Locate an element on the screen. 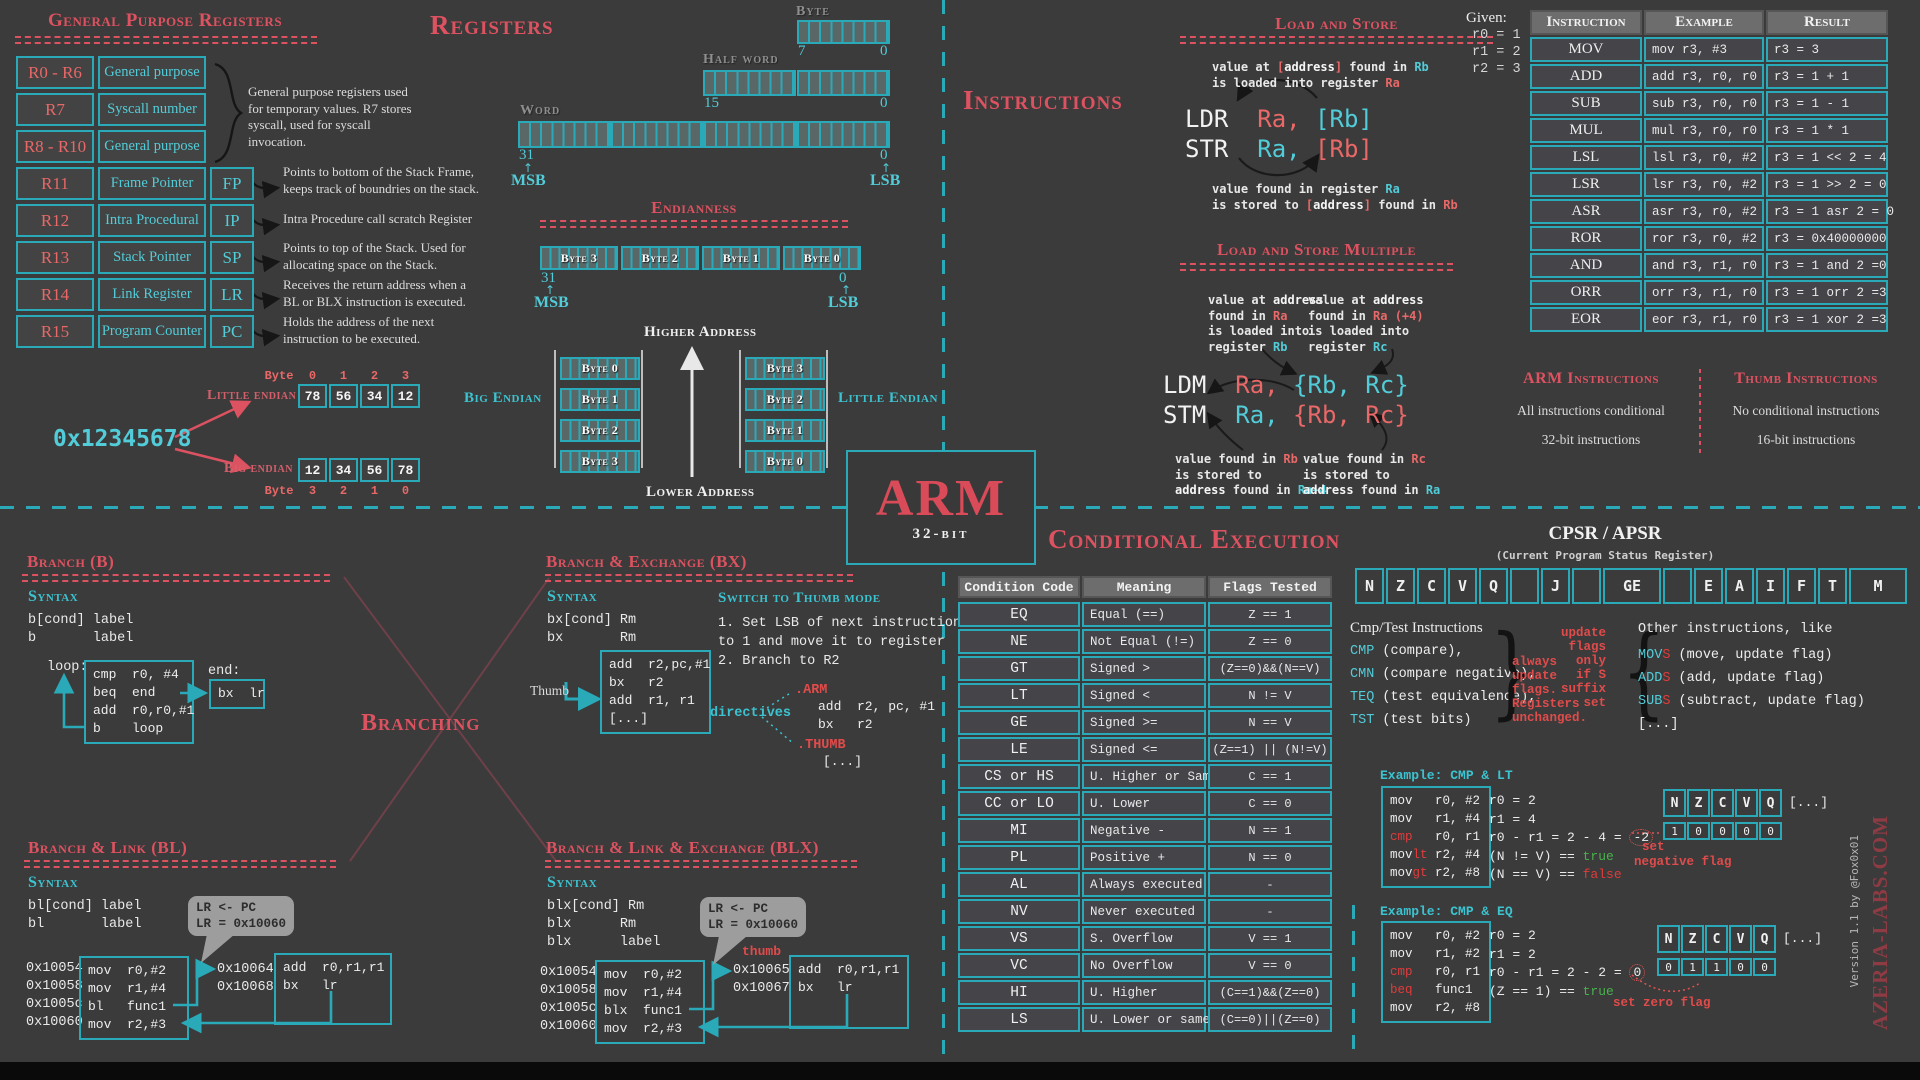 This screenshot has width=1920, height=1080. gp-register-name: R14 is located at coordinates (55, 294).